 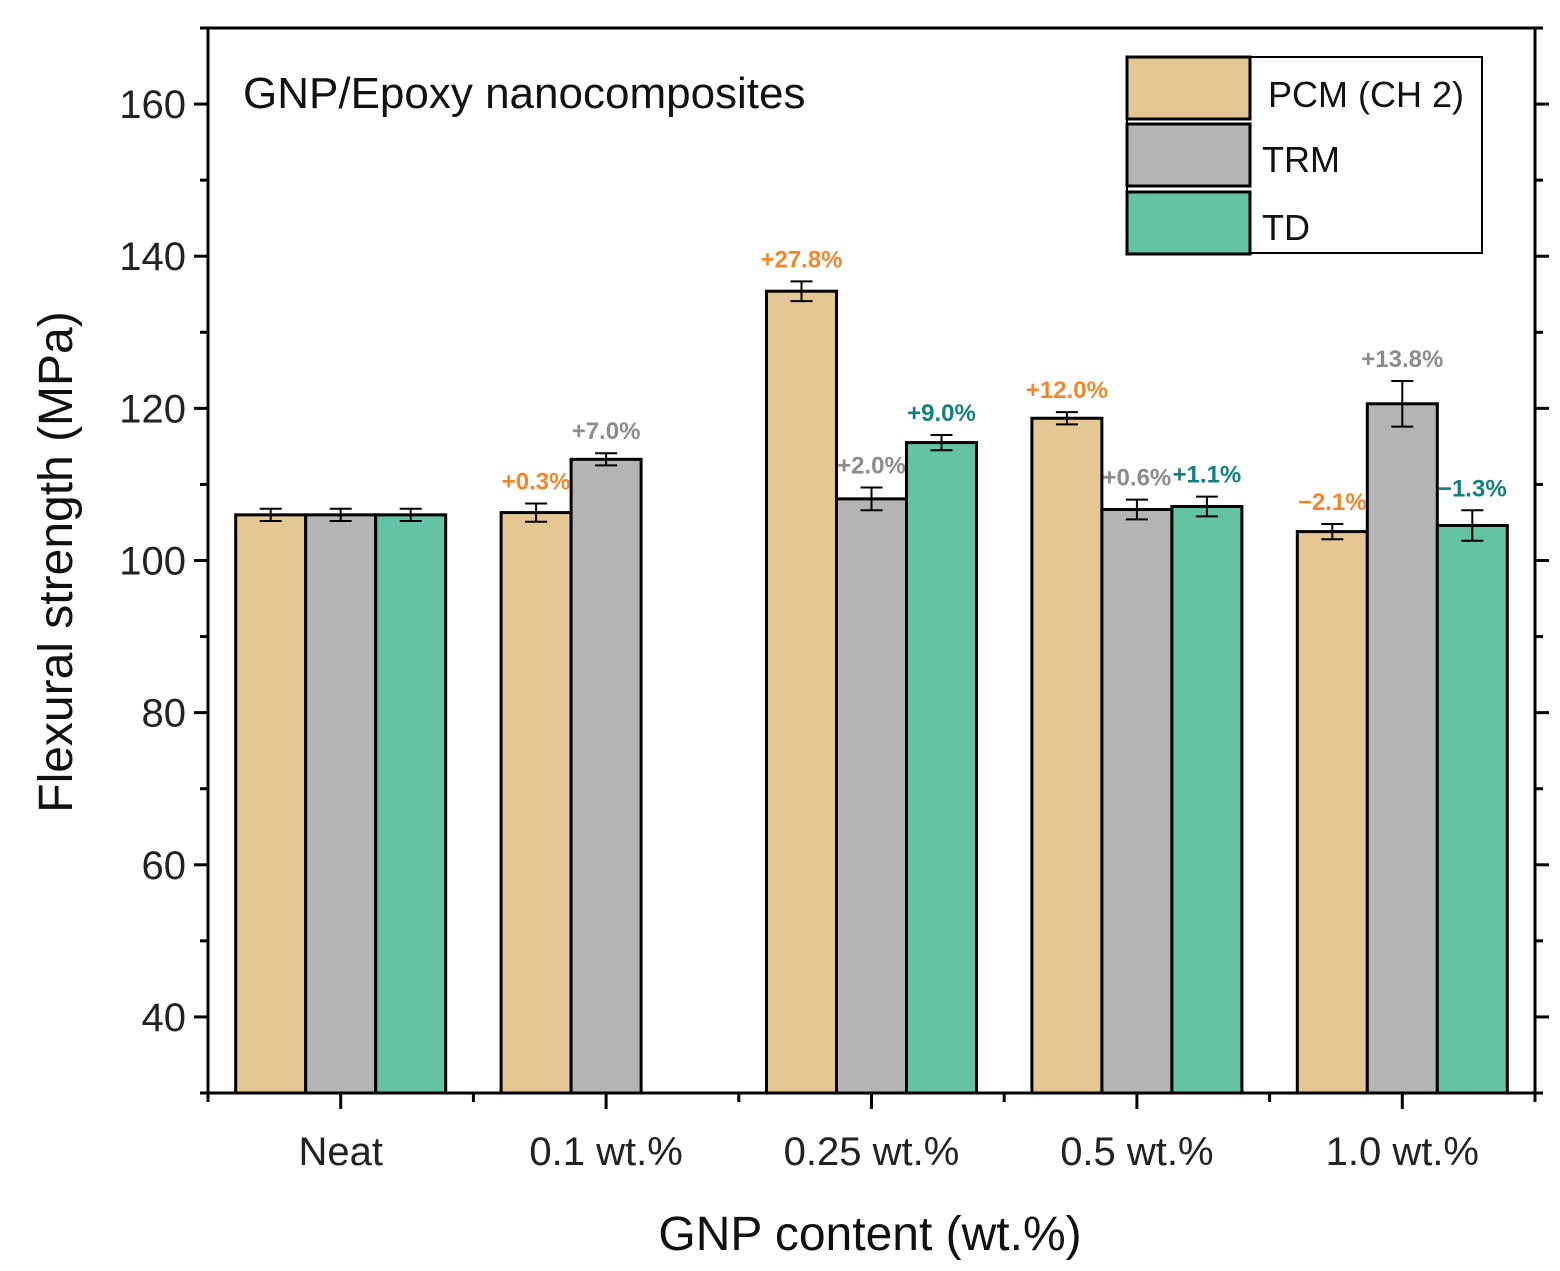 I want to click on bar-pcm-0-1-wt, so click(x=536, y=803).